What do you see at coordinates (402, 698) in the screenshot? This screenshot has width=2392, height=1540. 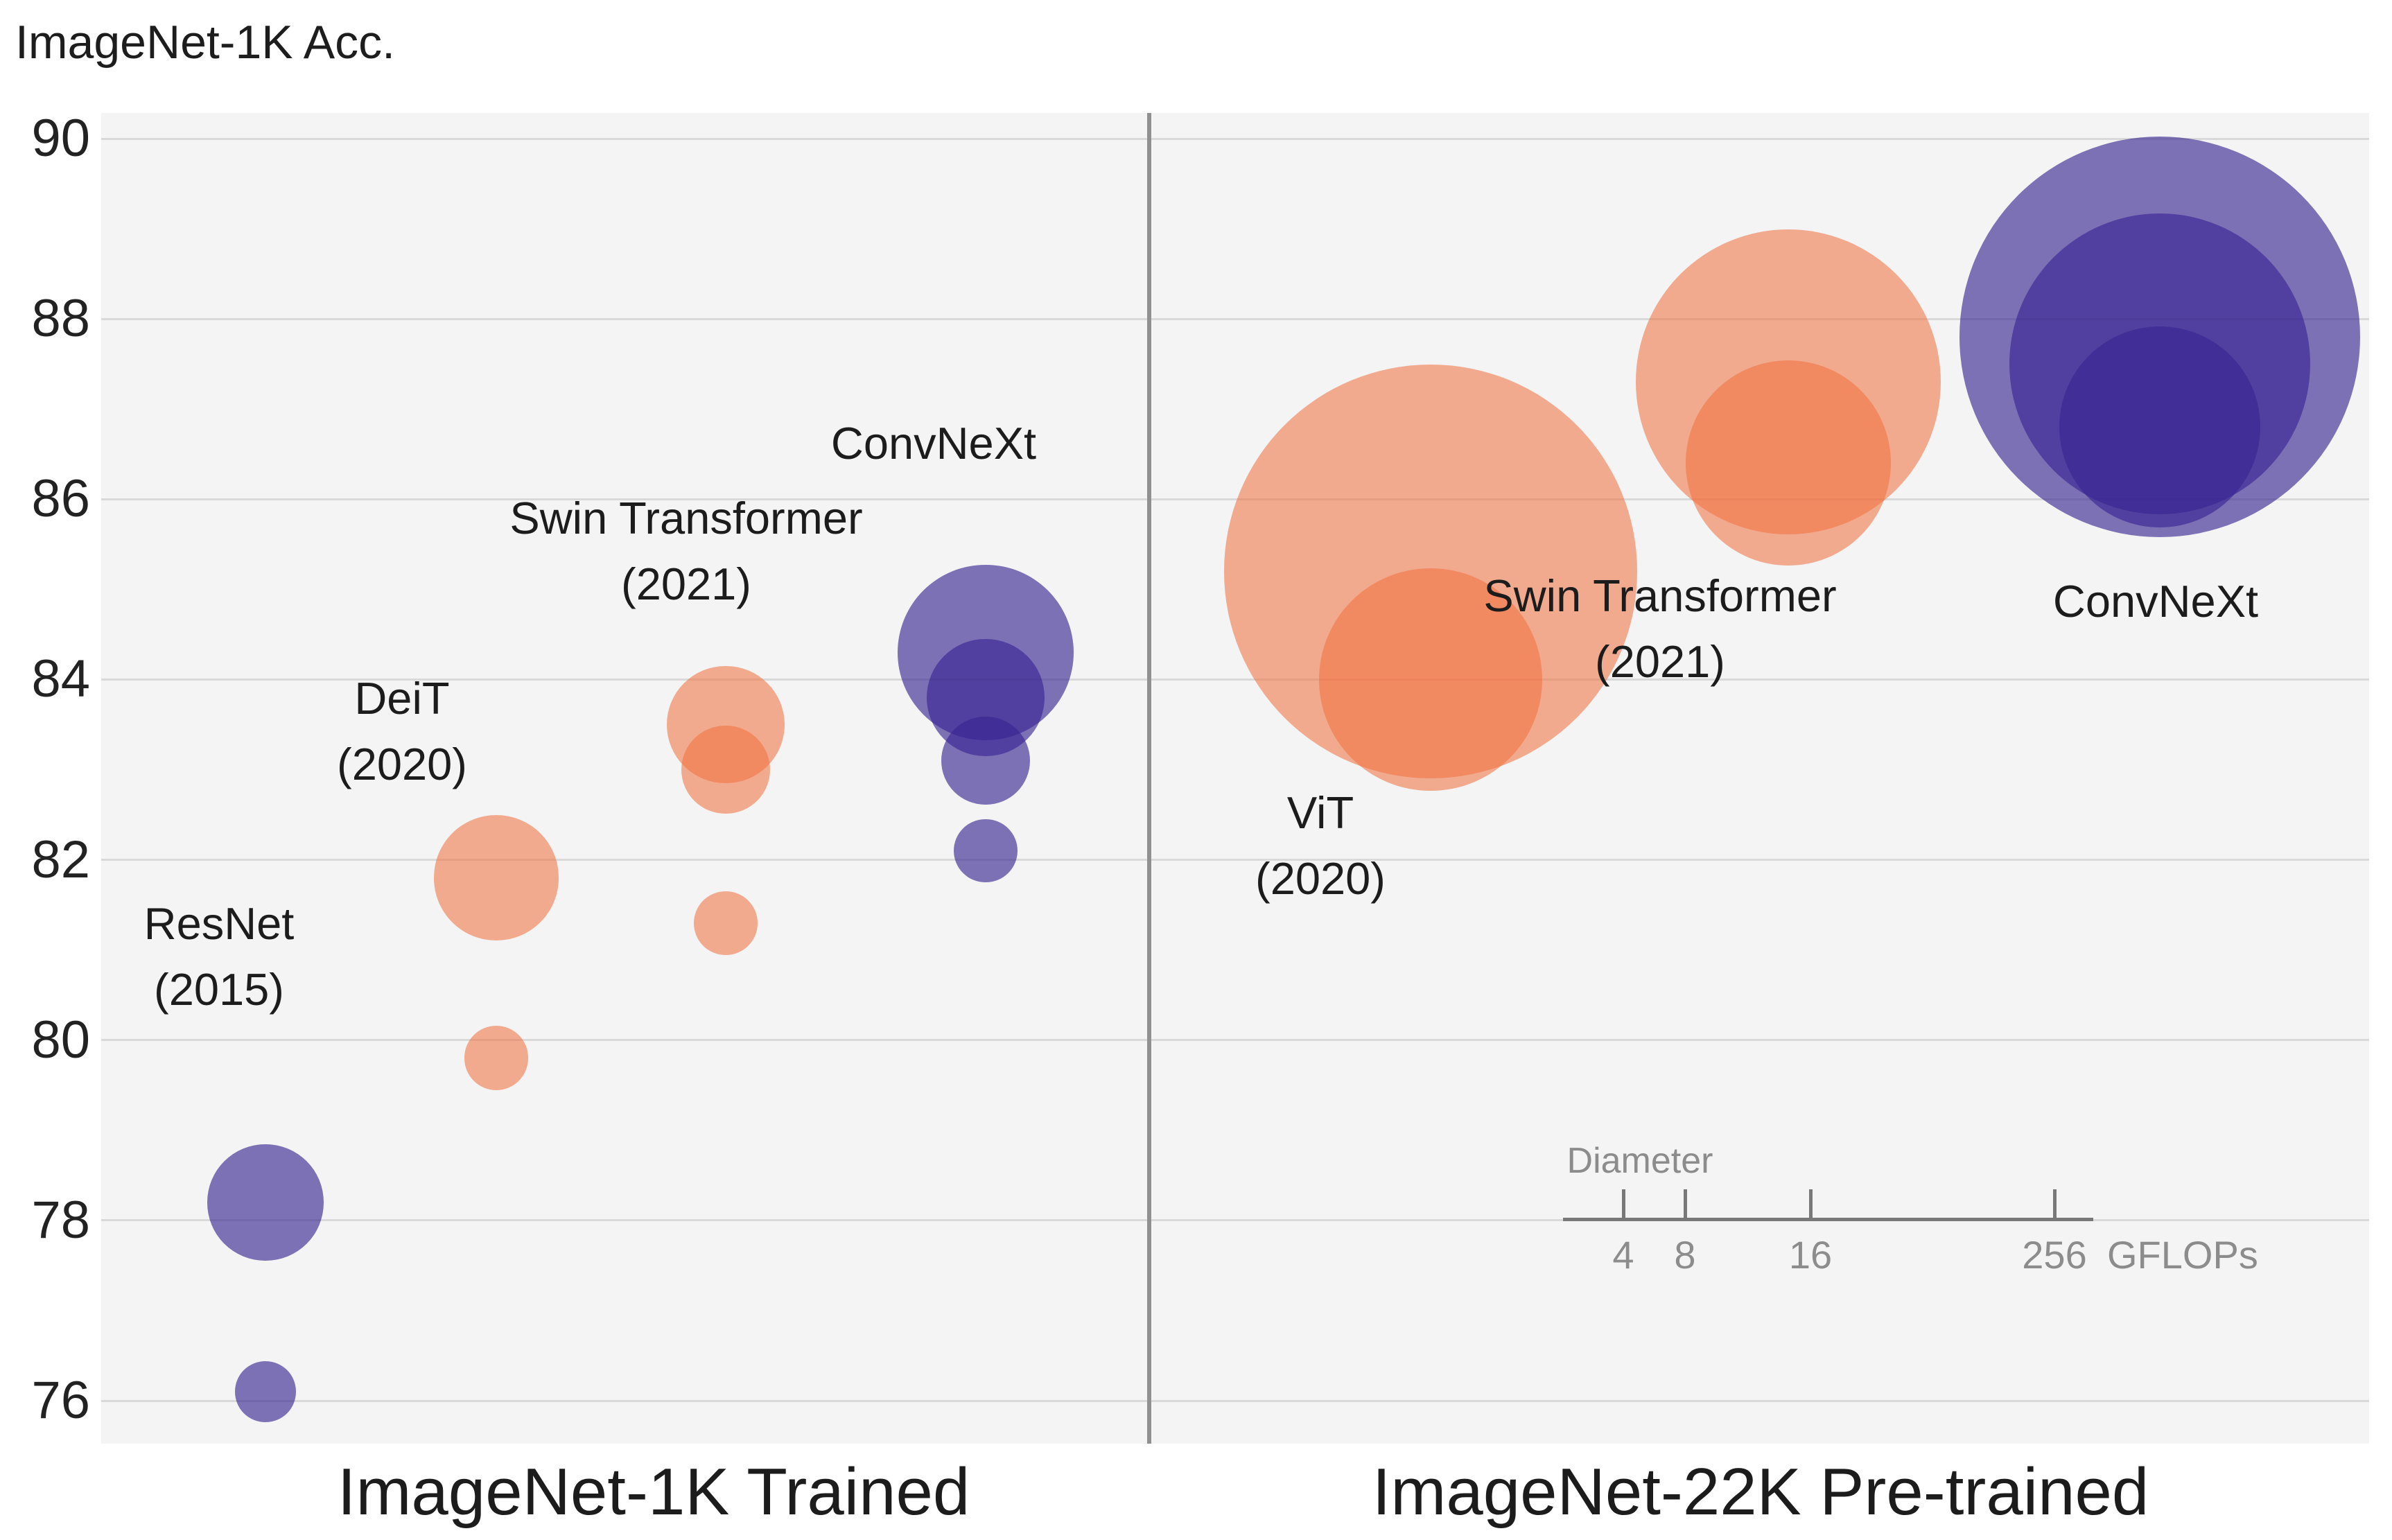 I see `annotation-line: DeiT` at bounding box center [402, 698].